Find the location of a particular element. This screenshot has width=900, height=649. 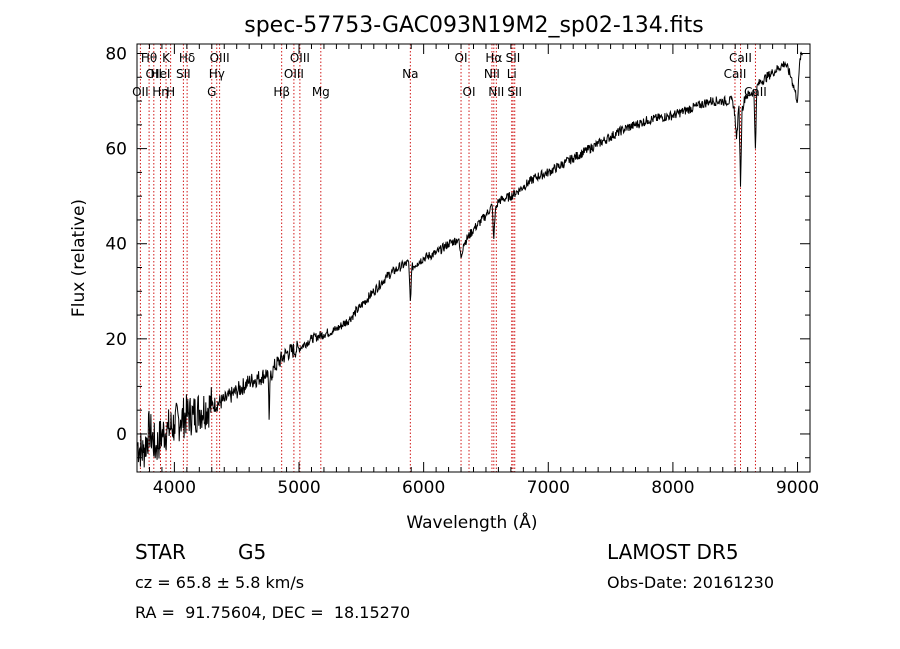

y-tick-label-1: 20 is located at coordinates (116, 340).